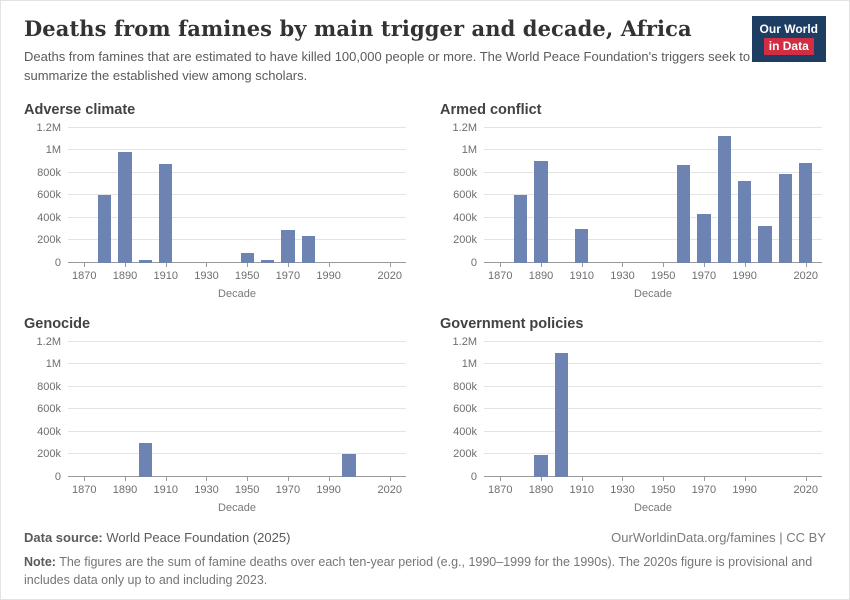 Image resolution: width=850 pixels, height=600 pixels. I want to click on note-label: Note:, so click(40, 561).